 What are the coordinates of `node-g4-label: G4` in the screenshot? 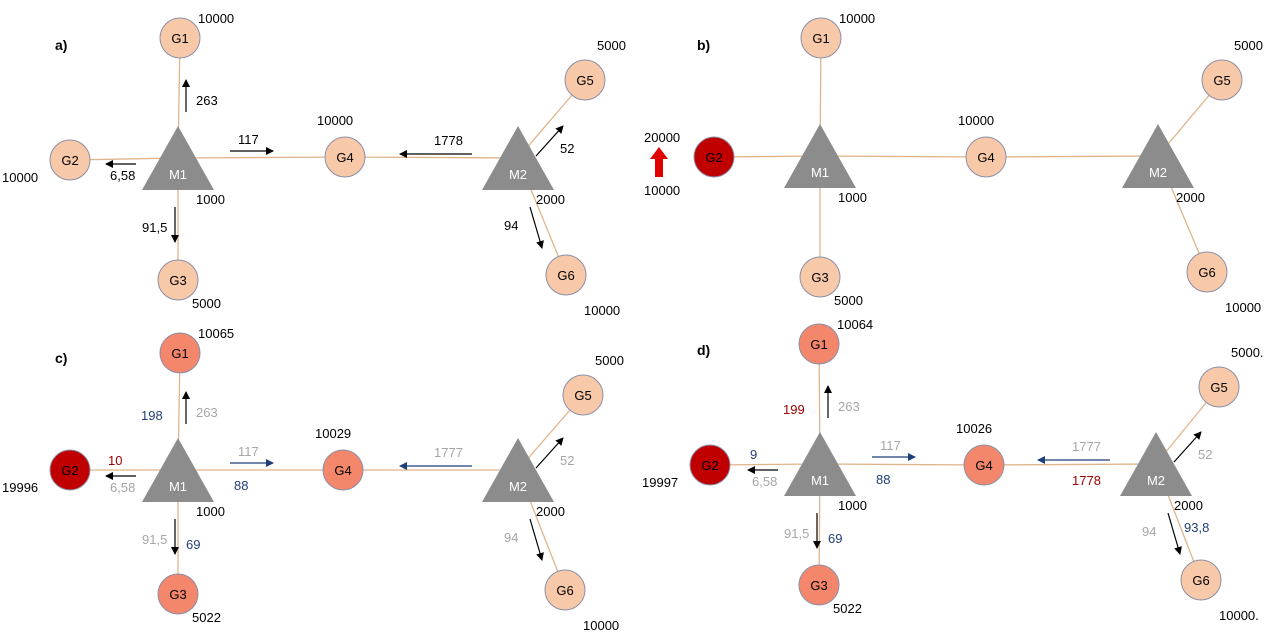 It's located at (985, 157).